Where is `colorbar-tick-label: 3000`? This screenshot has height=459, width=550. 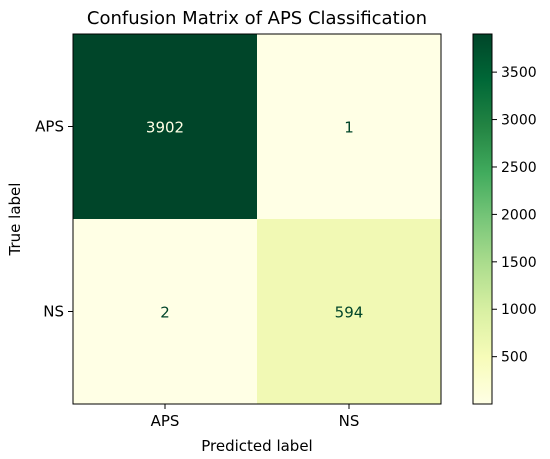 colorbar-tick-label: 3000 is located at coordinates (519, 121).